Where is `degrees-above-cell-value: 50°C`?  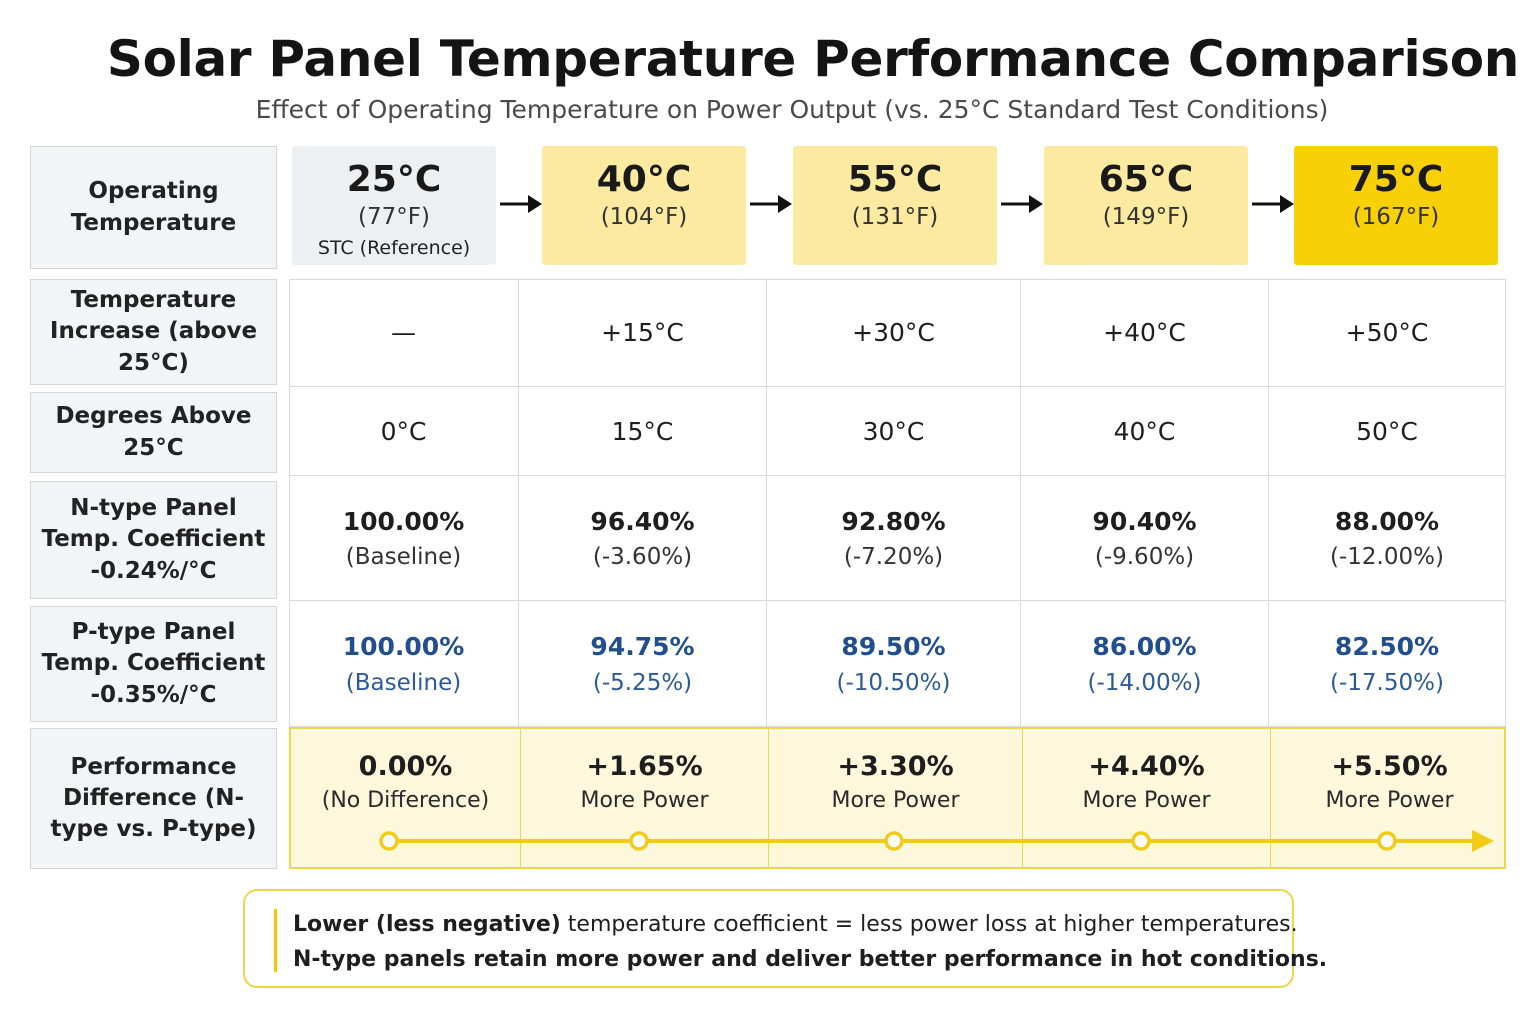
degrees-above-cell-value: 50°C is located at coordinates (1387, 431).